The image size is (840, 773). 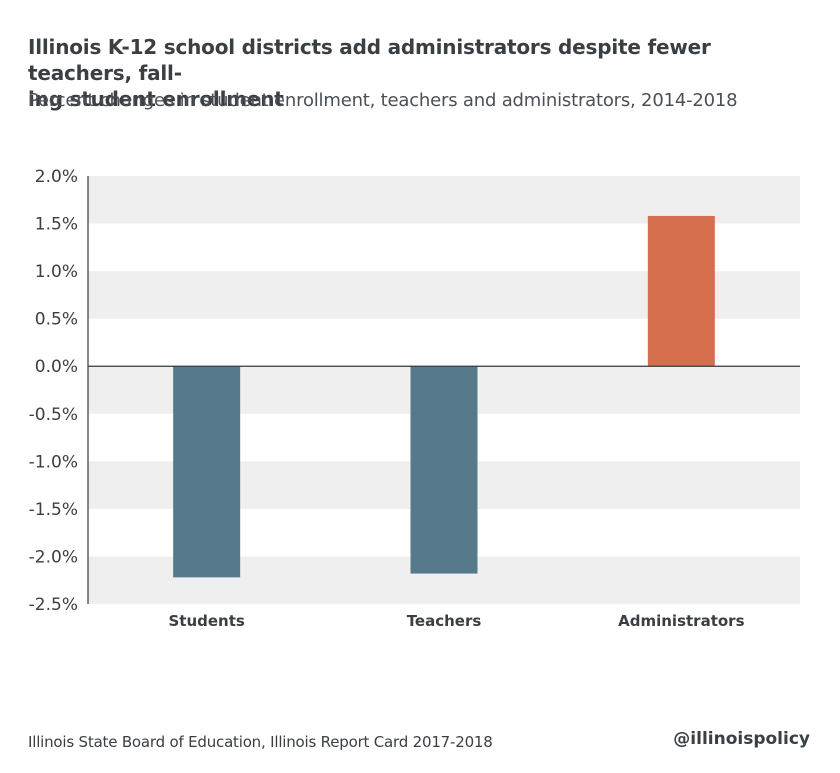 I want to click on x-tick-label: Administrators, so click(x=681, y=621).